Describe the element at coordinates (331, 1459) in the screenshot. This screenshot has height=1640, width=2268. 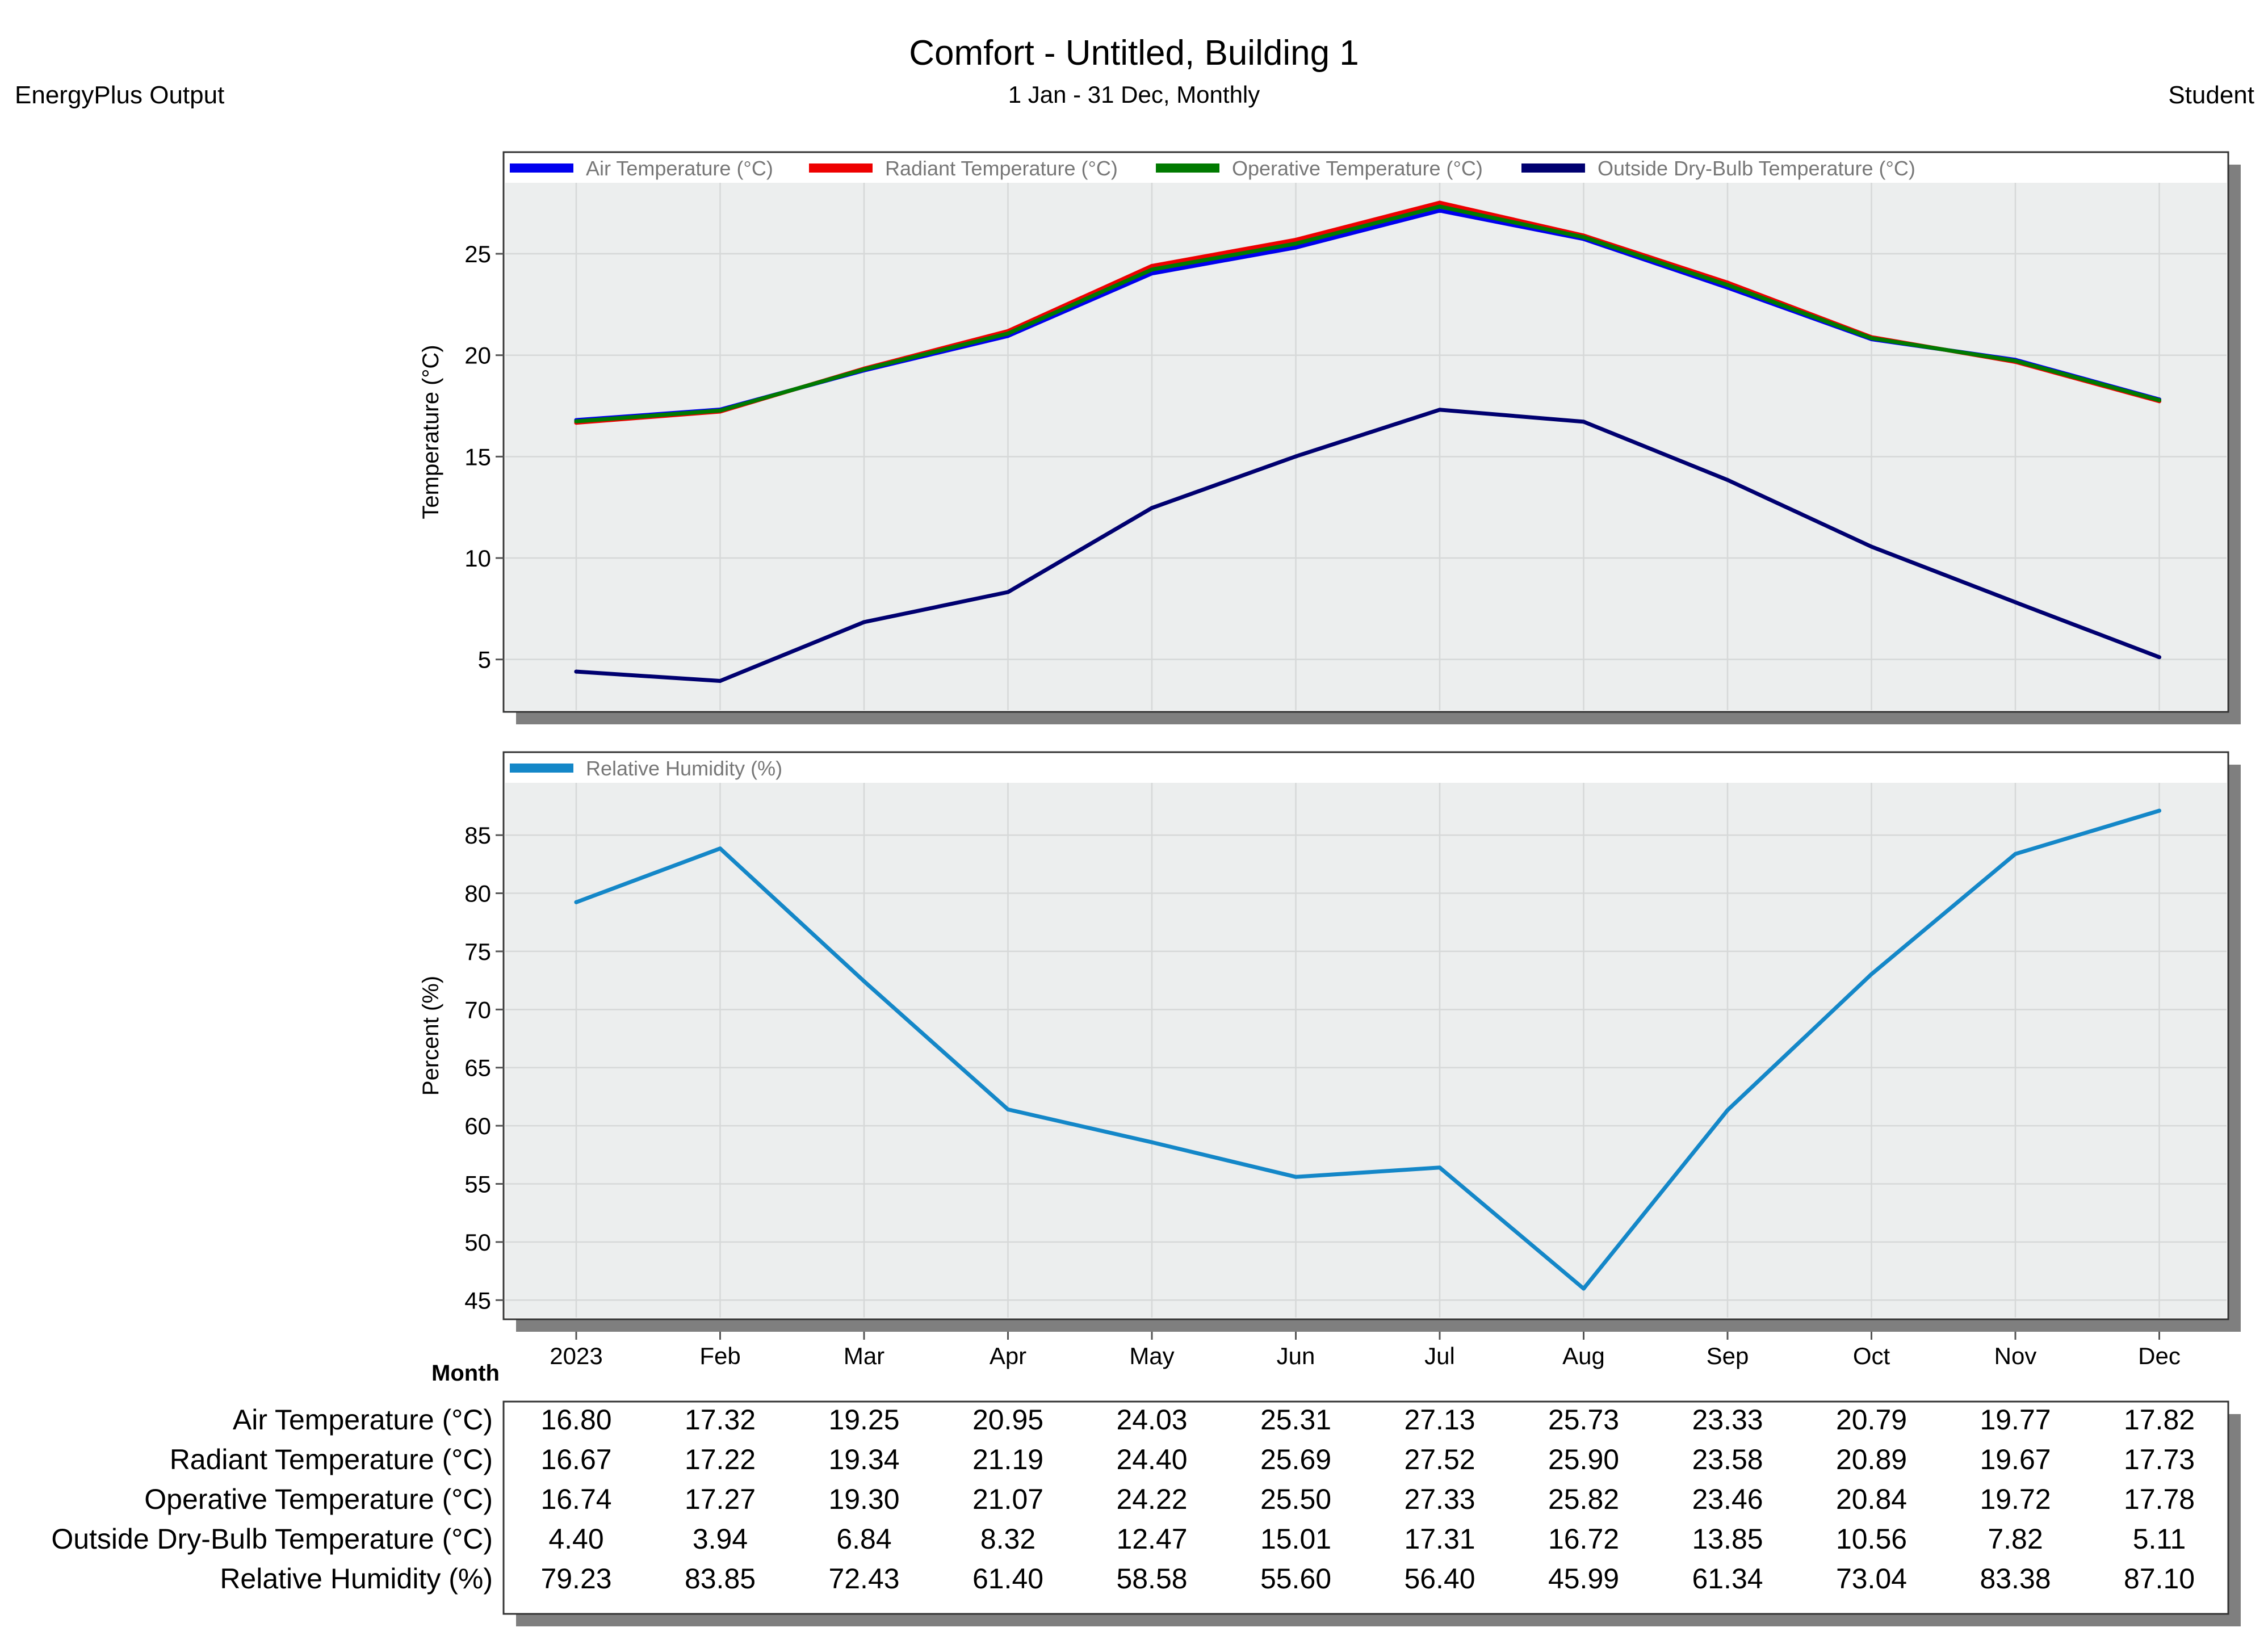
I see `table-row-label: Radiant Temperature (°C)` at that location.